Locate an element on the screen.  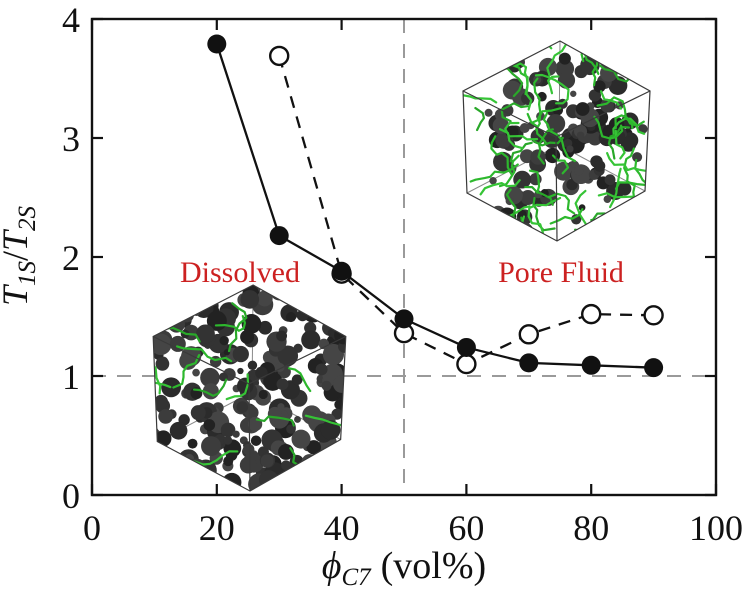
x-axis-label: ϕC7 (vol%) is located at coordinates (404, 568).